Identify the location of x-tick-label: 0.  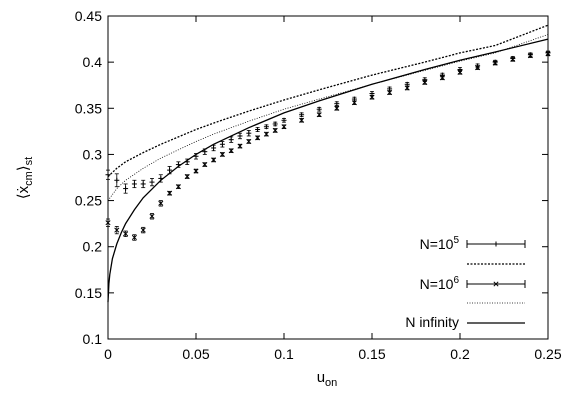
(108, 354).